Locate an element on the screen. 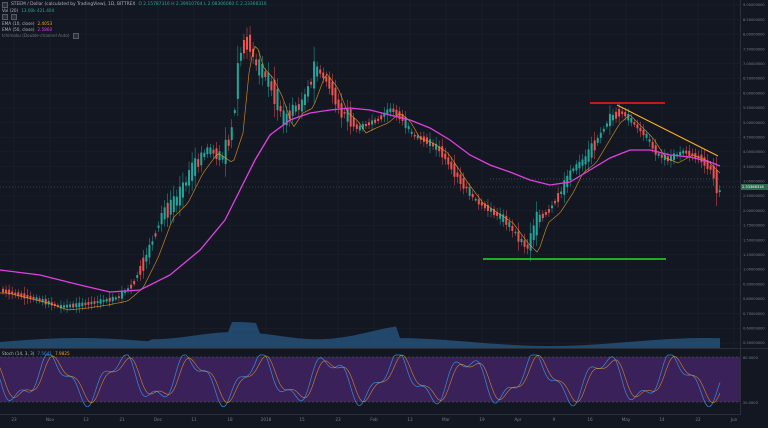 Image resolution: width=768 pixels, height=428 pixels. stoch-level-label: 20.0000 is located at coordinates (751, 403).